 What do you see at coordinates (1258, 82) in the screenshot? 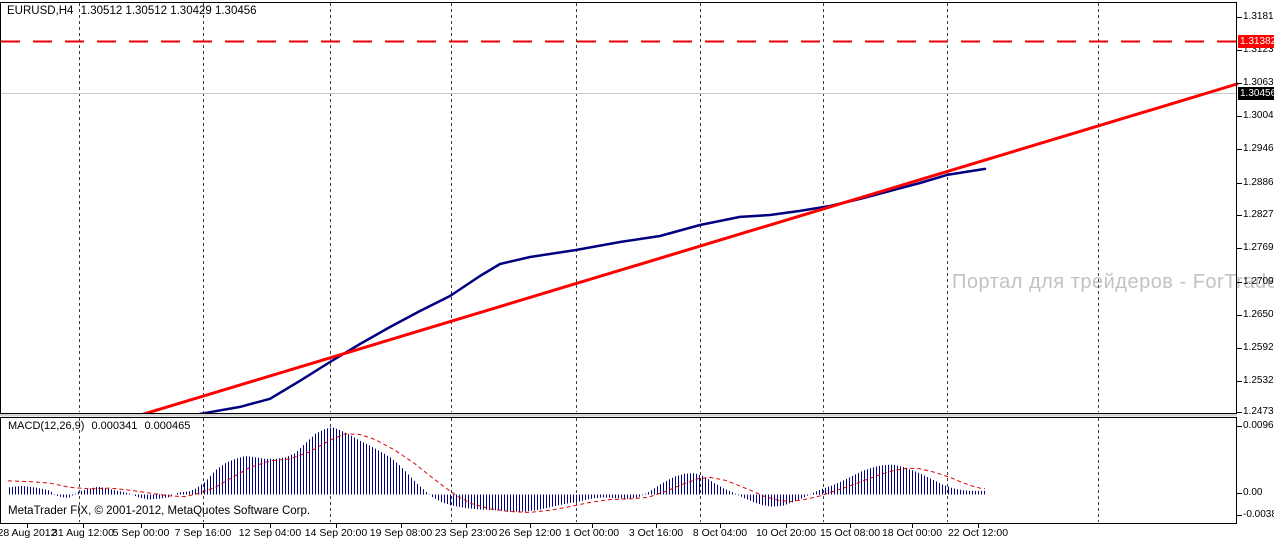
I see `price-label: 1.30630` at bounding box center [1258, 82].